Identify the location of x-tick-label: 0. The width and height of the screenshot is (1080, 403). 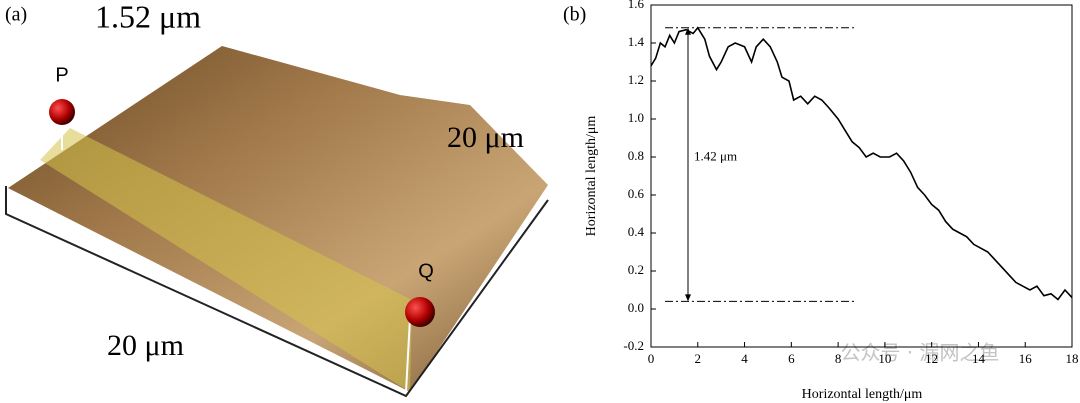
(651, 358).